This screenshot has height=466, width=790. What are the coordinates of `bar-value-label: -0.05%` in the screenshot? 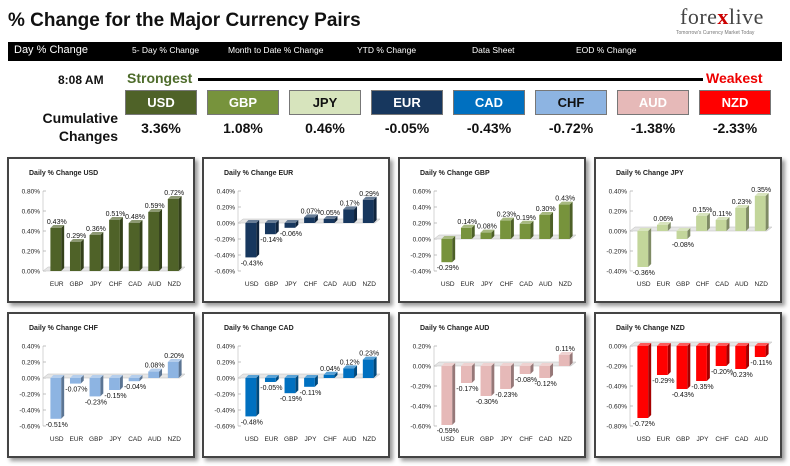 It's located at (271, 388).